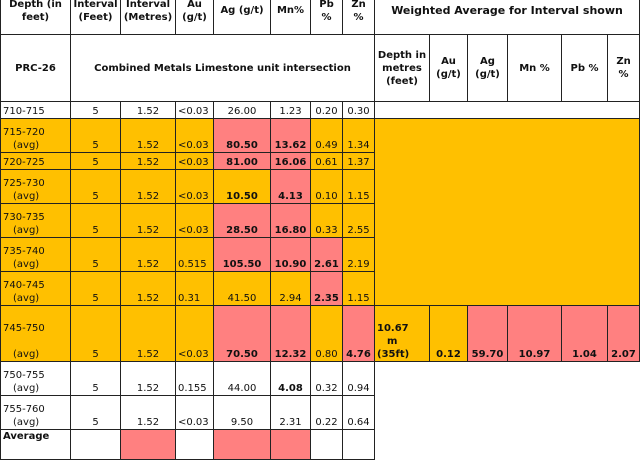  What do you see at coordinates (194, 254) in the screenshot?
I see `au-cell: 0.515` at bounding box center [194, 254].